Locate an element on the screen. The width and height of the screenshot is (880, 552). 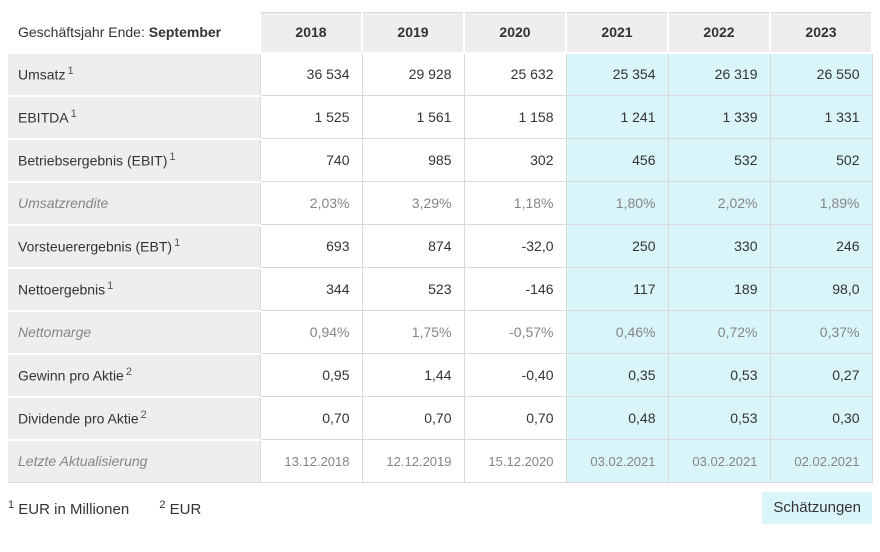
value-cell: -0,40 is located at coordinates (515, 375).